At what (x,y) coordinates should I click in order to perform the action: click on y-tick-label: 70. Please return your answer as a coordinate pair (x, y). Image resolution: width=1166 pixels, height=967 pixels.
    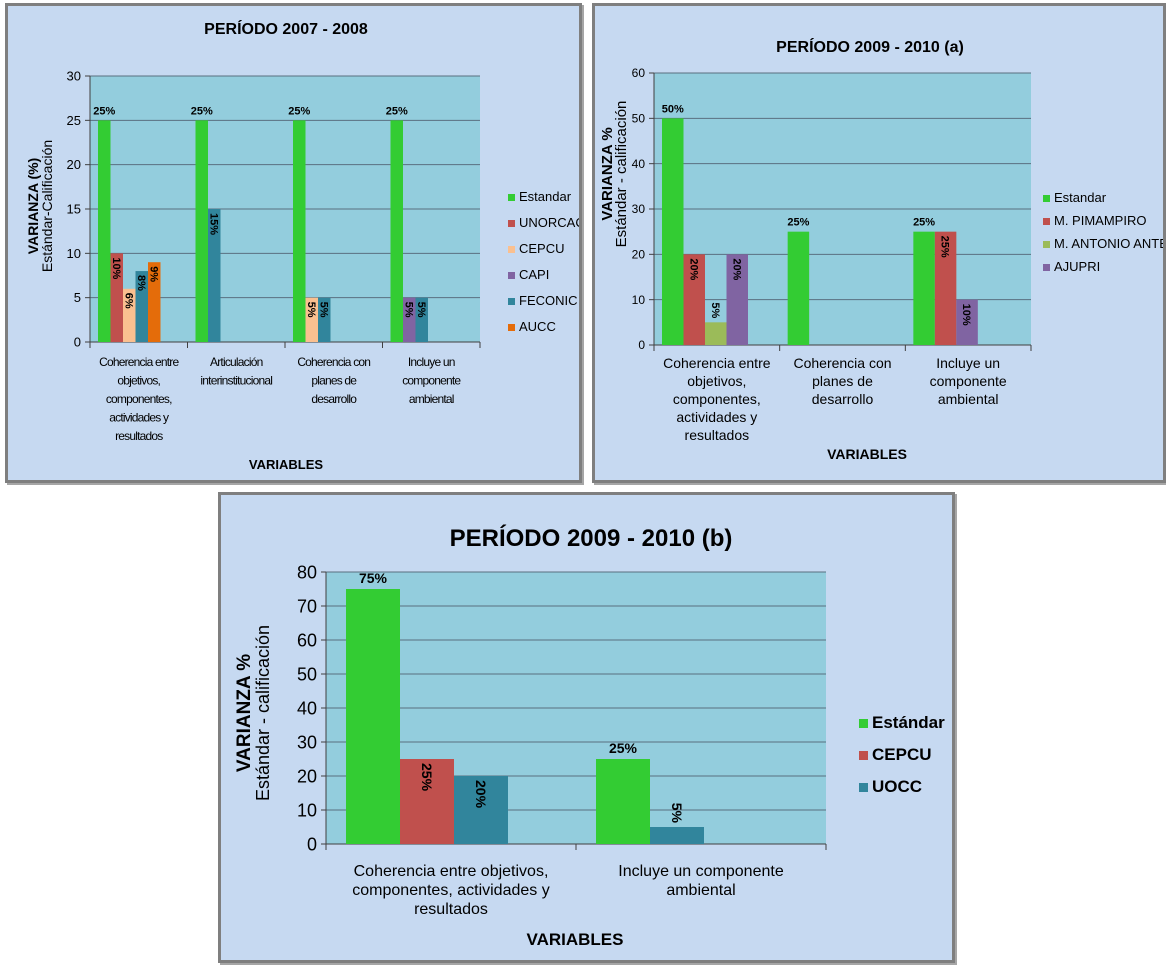
    Looking at the image, I should click on (307, 606).